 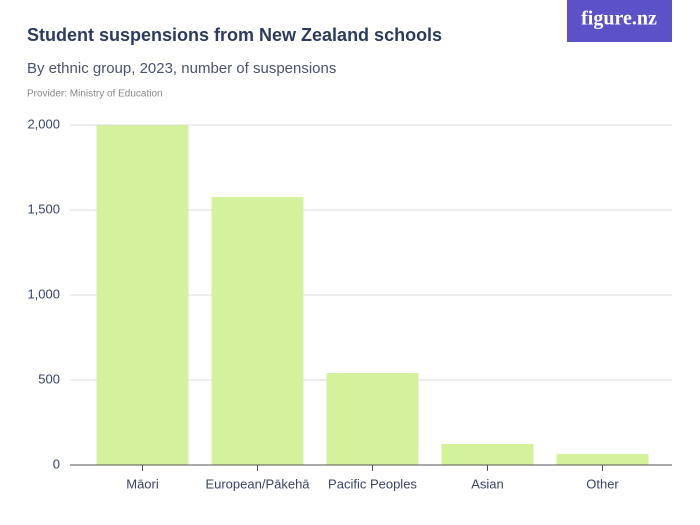 I want to click on x-tick-label: Pacific Peoples, so click(x=372, y=483).